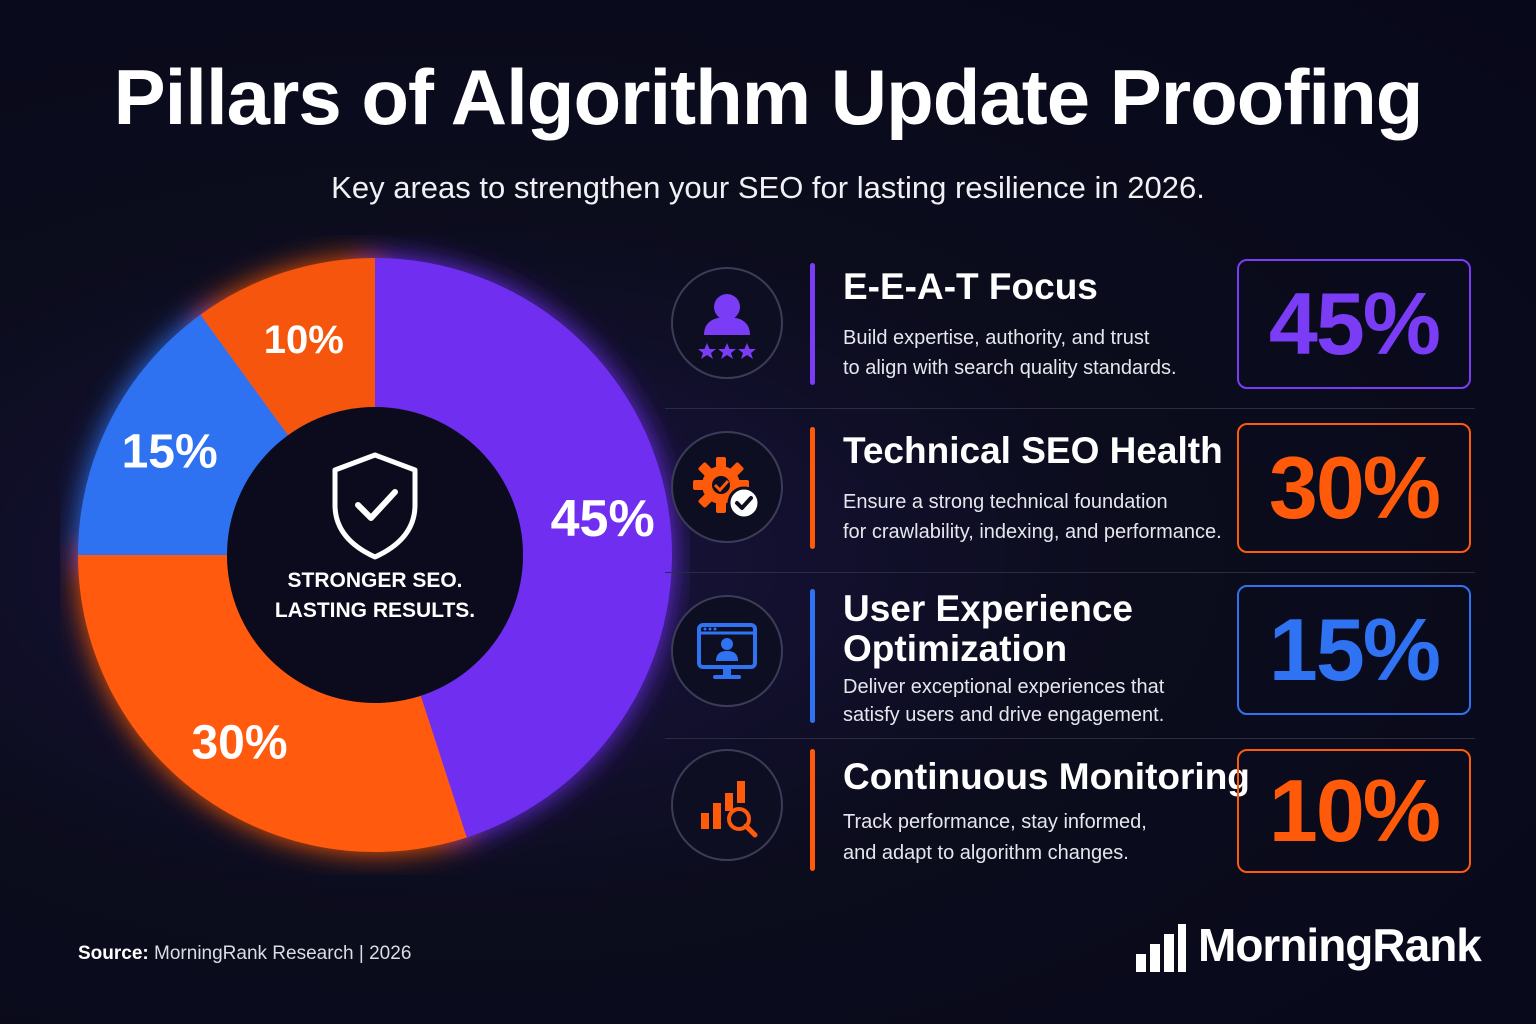 The width and height of the screenshot is (1536, 1024). Describe the element at coordinates (1161, 948) in the screenshot. I see `bars-logo-icon` at that location.